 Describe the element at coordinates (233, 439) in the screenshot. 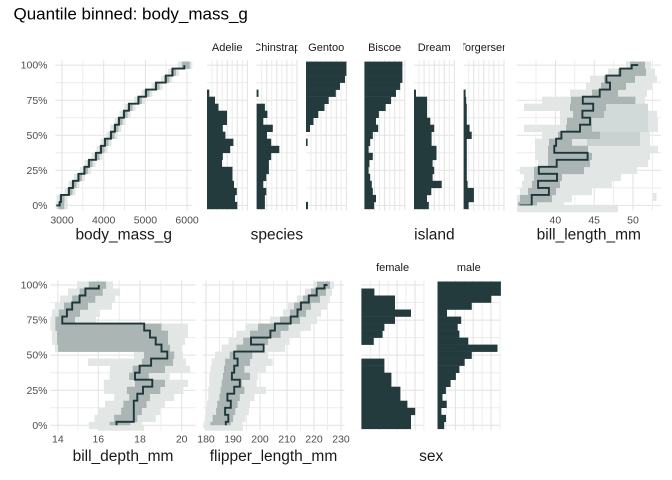

I see `svg-text: 190` at that location.